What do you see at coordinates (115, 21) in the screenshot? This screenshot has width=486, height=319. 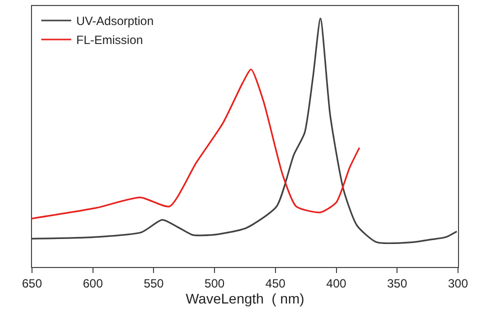 I see `legend-label: UV-Adsorption` at bounding box center [115, 21].